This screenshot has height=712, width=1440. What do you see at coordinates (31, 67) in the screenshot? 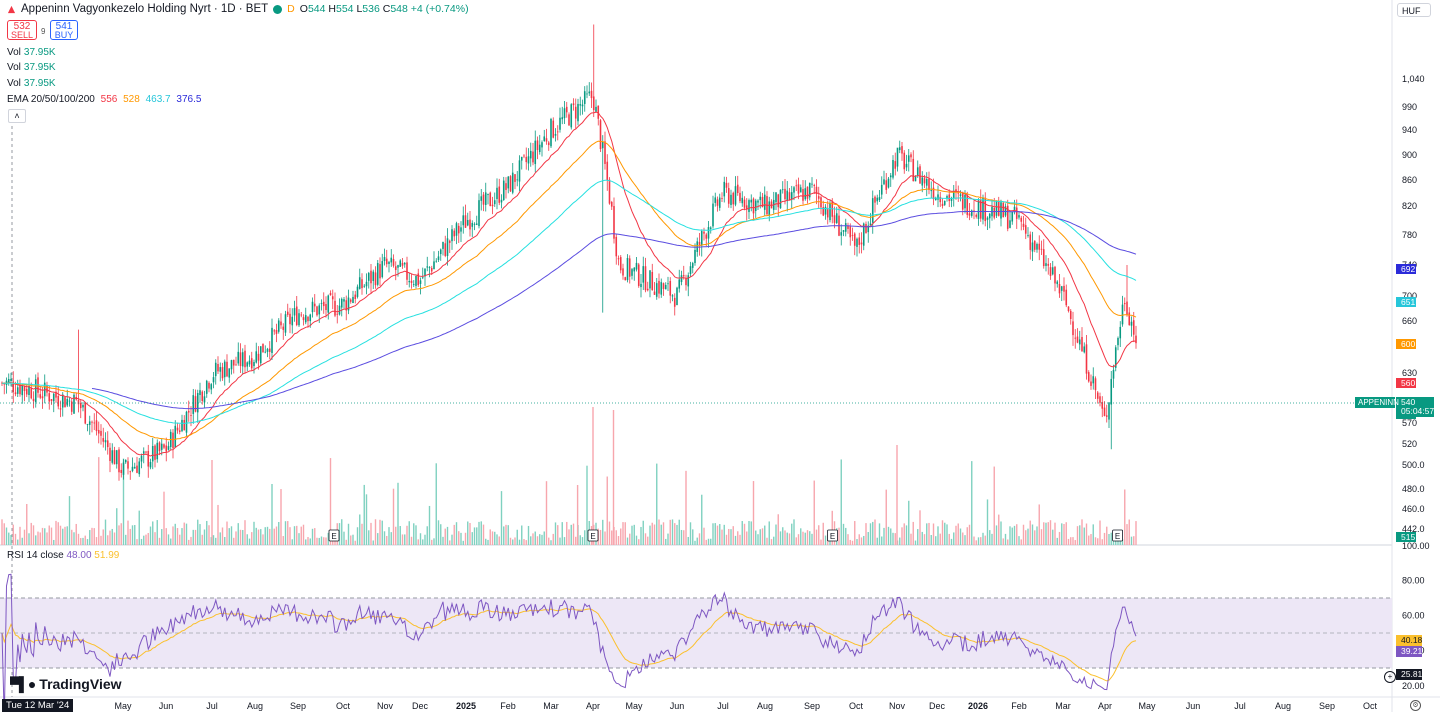
I see `volume-legend-2: Vol 37.95K` at bounding box center [31, 67].